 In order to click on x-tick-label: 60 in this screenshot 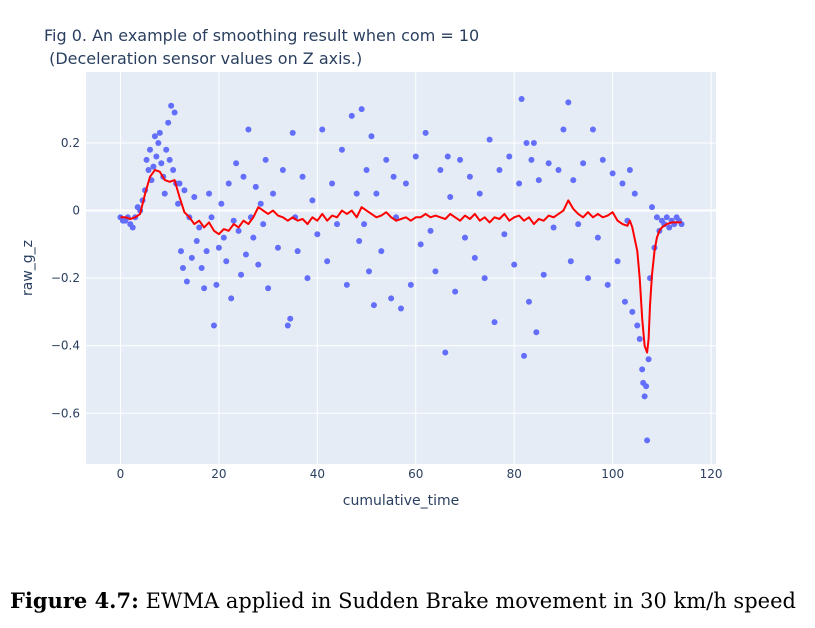, I will do `click(415, 474)`.